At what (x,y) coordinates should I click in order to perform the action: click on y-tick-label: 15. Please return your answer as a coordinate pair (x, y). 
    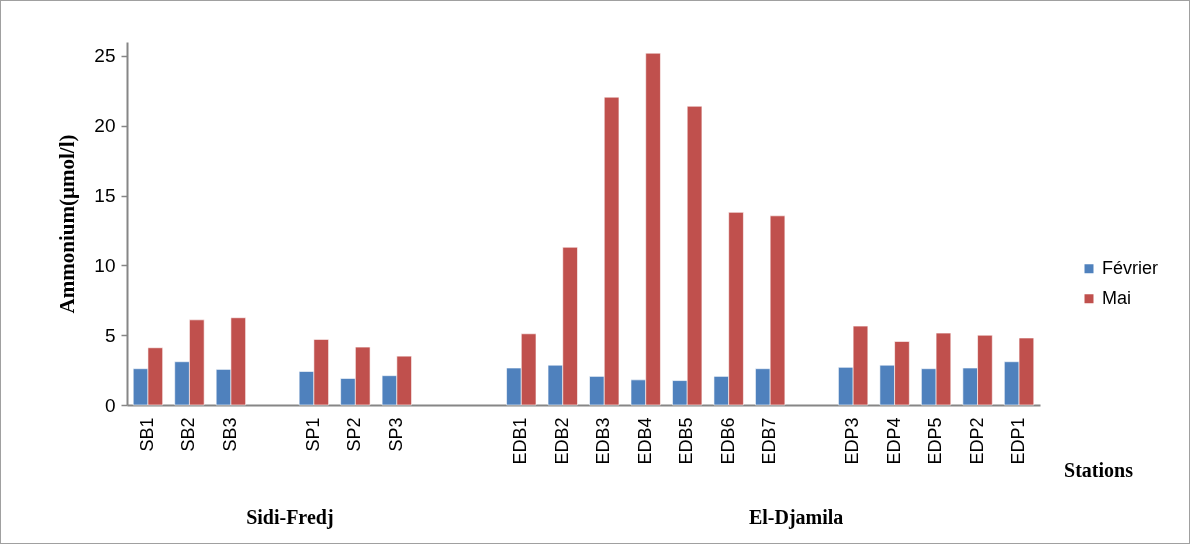
    Looking at the image, I should click on (105, 196).